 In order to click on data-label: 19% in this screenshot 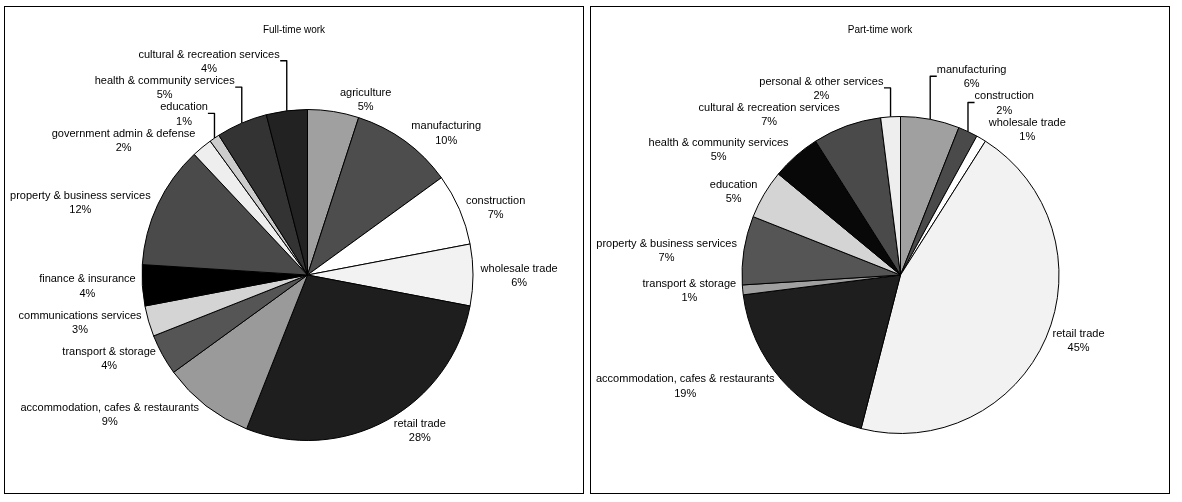, I will do `click(685, 392)`.